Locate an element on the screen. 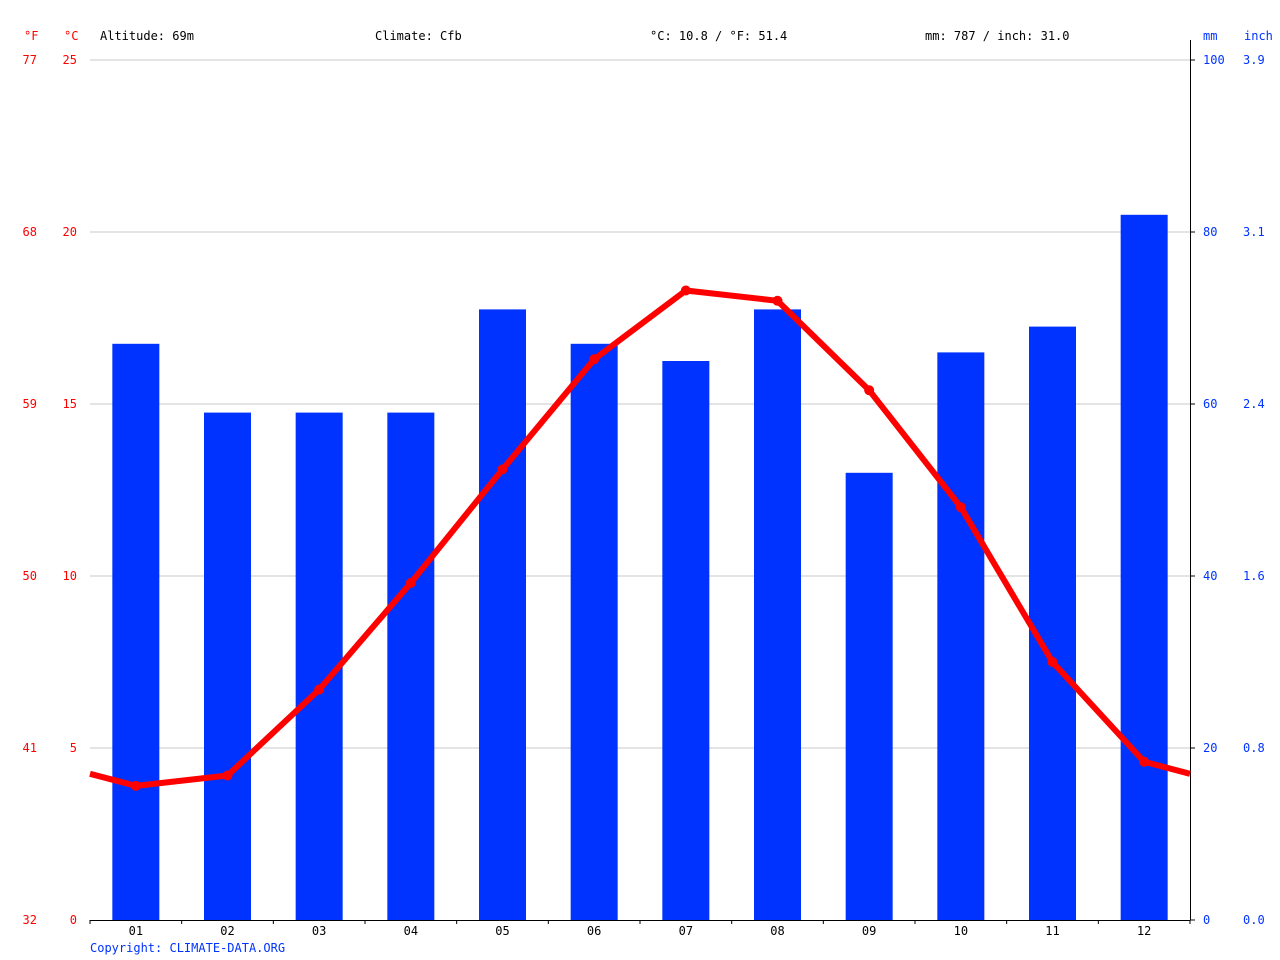  month-tick-label: 09 is located at coordinates (869, 931).